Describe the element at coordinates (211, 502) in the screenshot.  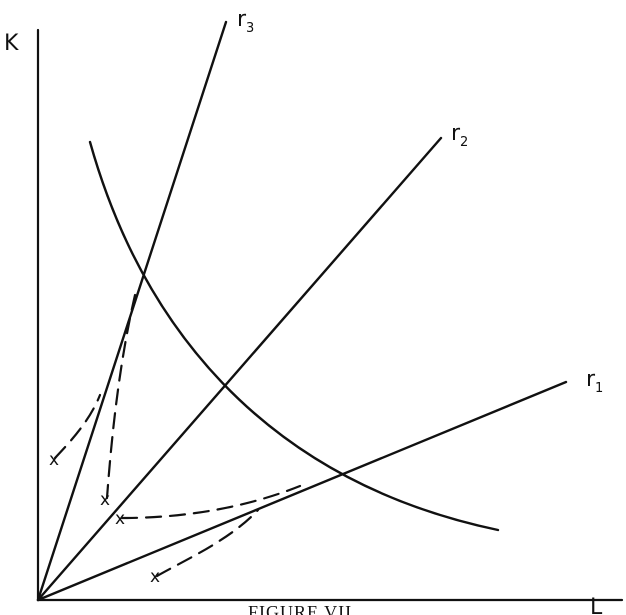
I see `dashed-path-middle` at that location.